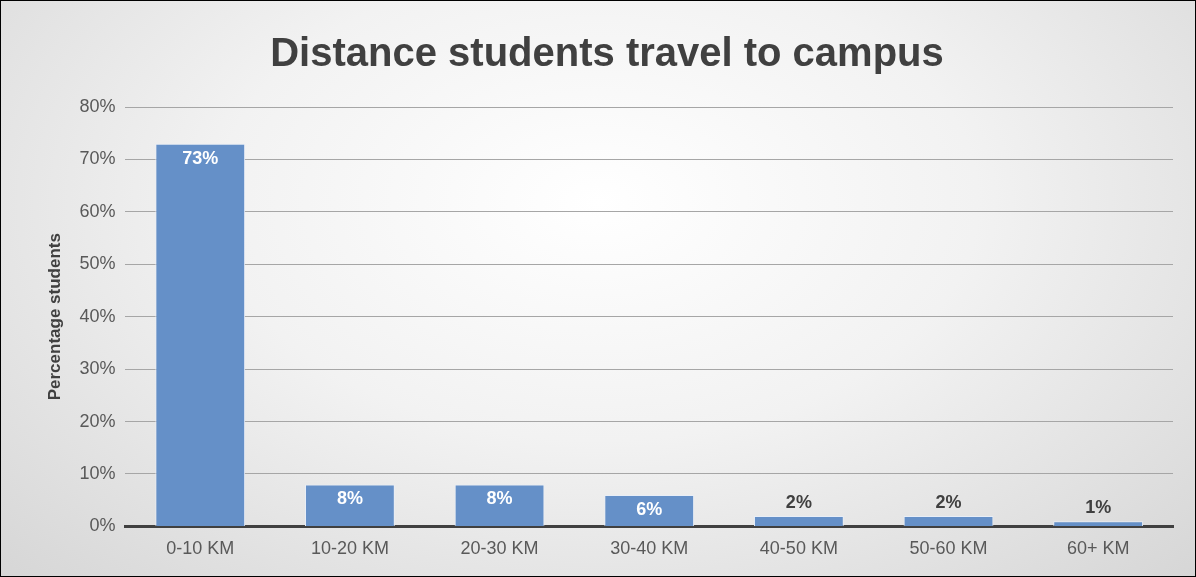 The height and width of the screenshot is (577, 1196). What do you see at coordinates (798, 548) in the screenshot?
I see `x-tick-label: 40-50 KM` at bounding box center [798, 548].